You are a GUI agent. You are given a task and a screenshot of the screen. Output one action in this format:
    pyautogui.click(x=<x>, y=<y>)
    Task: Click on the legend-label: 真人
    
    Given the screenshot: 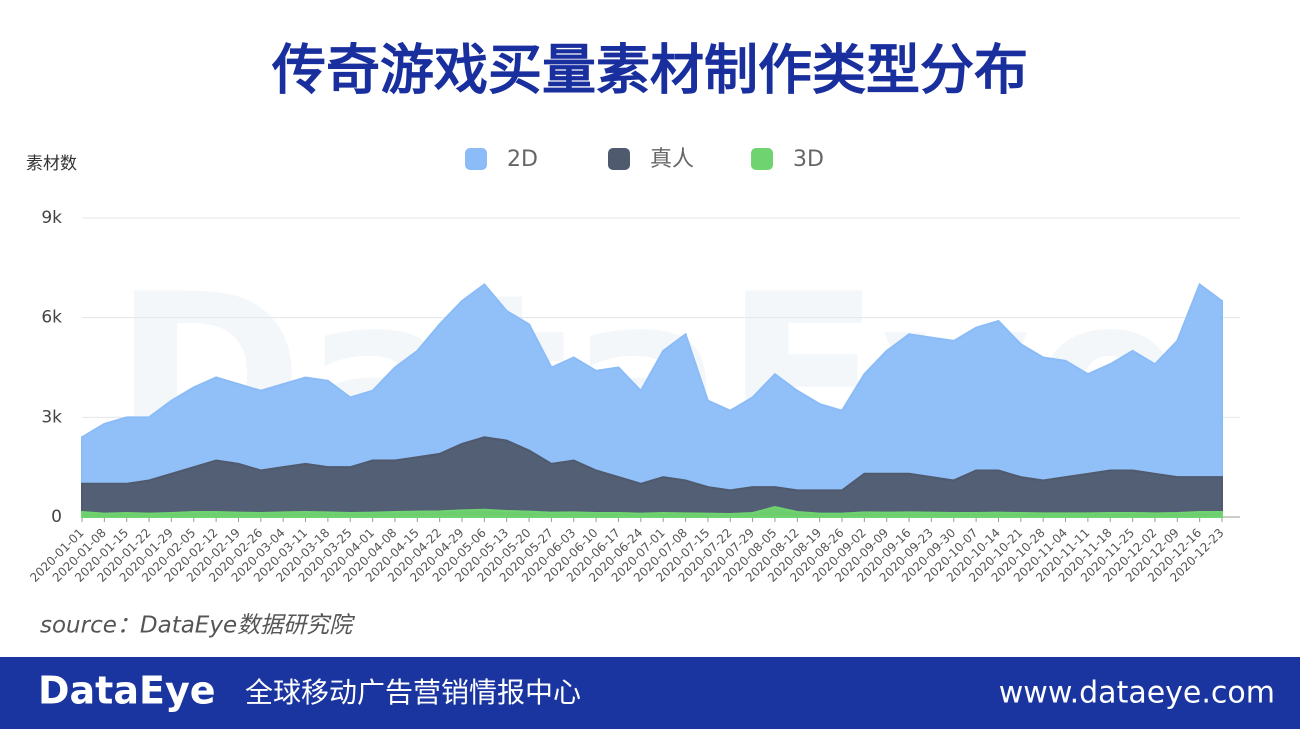 What is the action you would take?
    pyautogui.click(x=672, y=159)
    